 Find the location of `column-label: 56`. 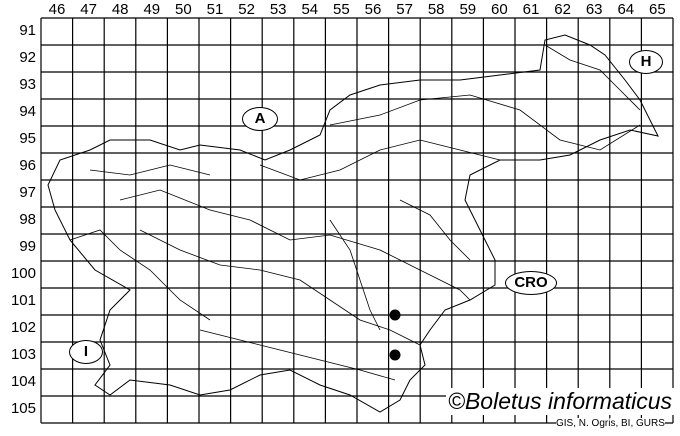

column-label: 56 is located at coordinates (373, 9).